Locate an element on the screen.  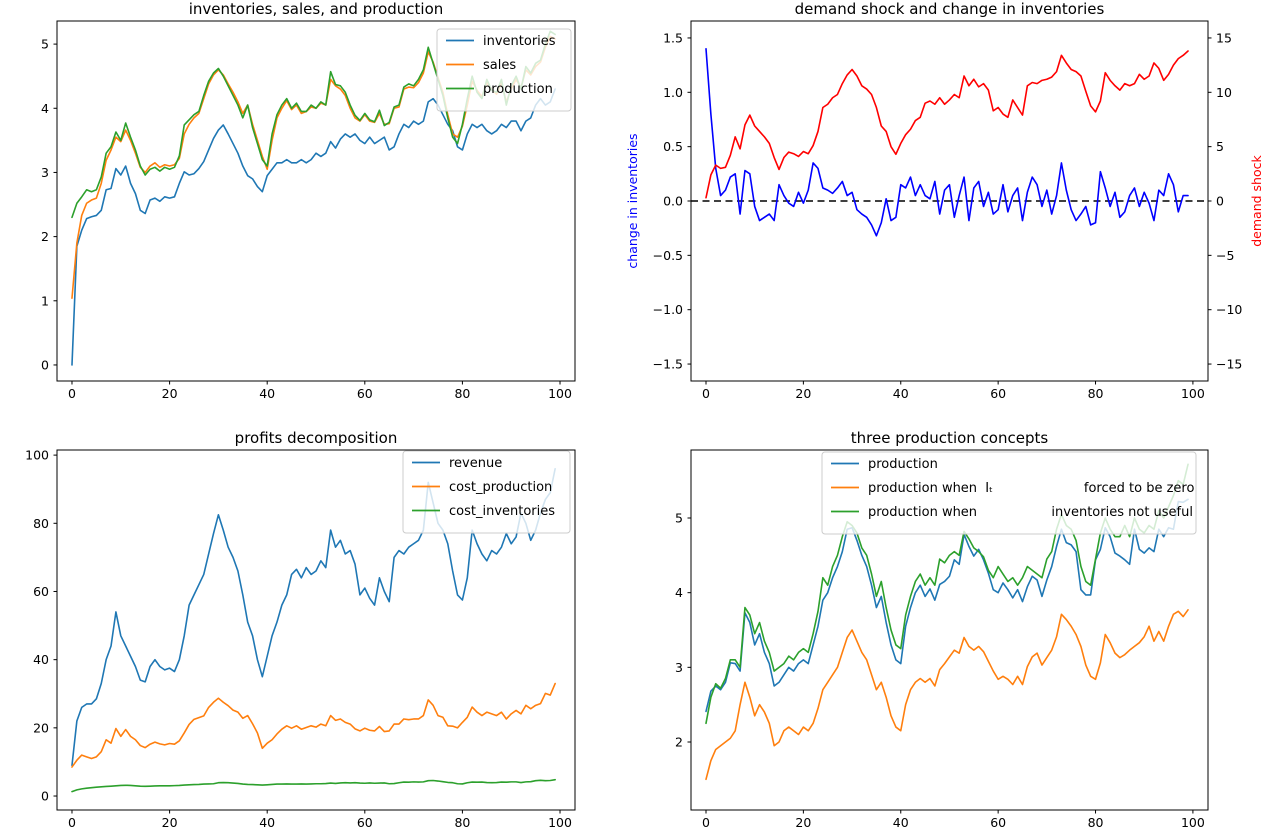
line-cost-production is located at coordinates (313, 725).